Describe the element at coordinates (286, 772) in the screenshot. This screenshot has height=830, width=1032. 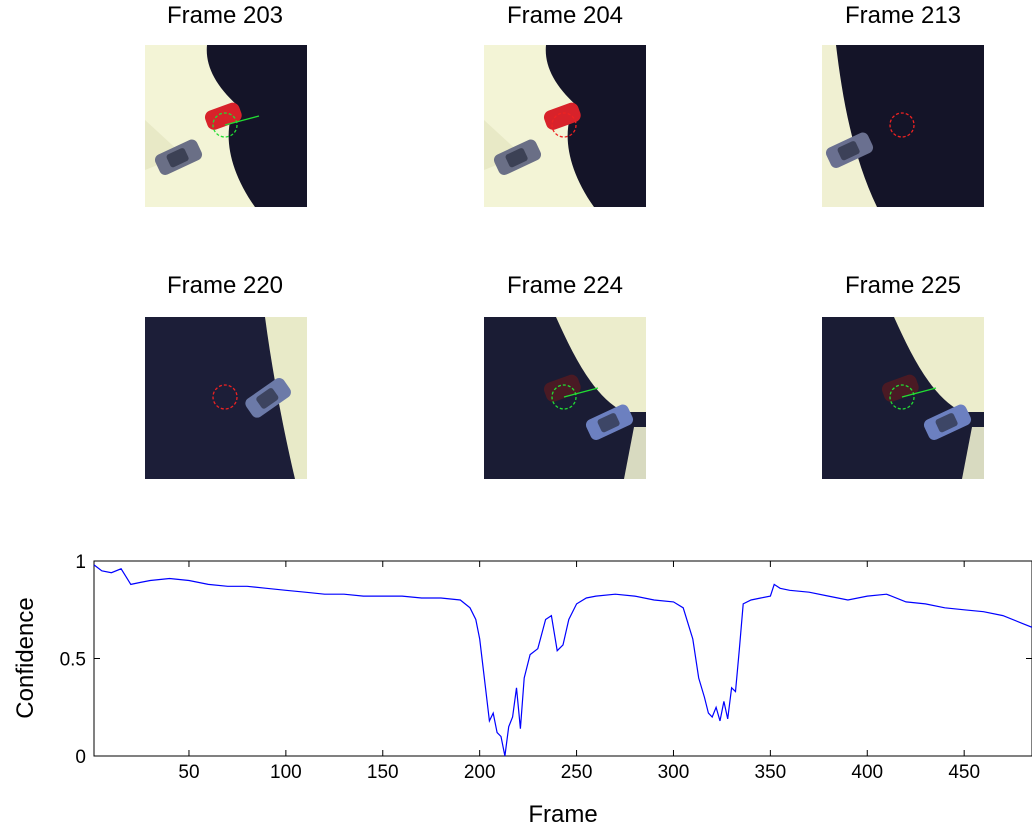
I see `x-tick-label: 100` at that location.